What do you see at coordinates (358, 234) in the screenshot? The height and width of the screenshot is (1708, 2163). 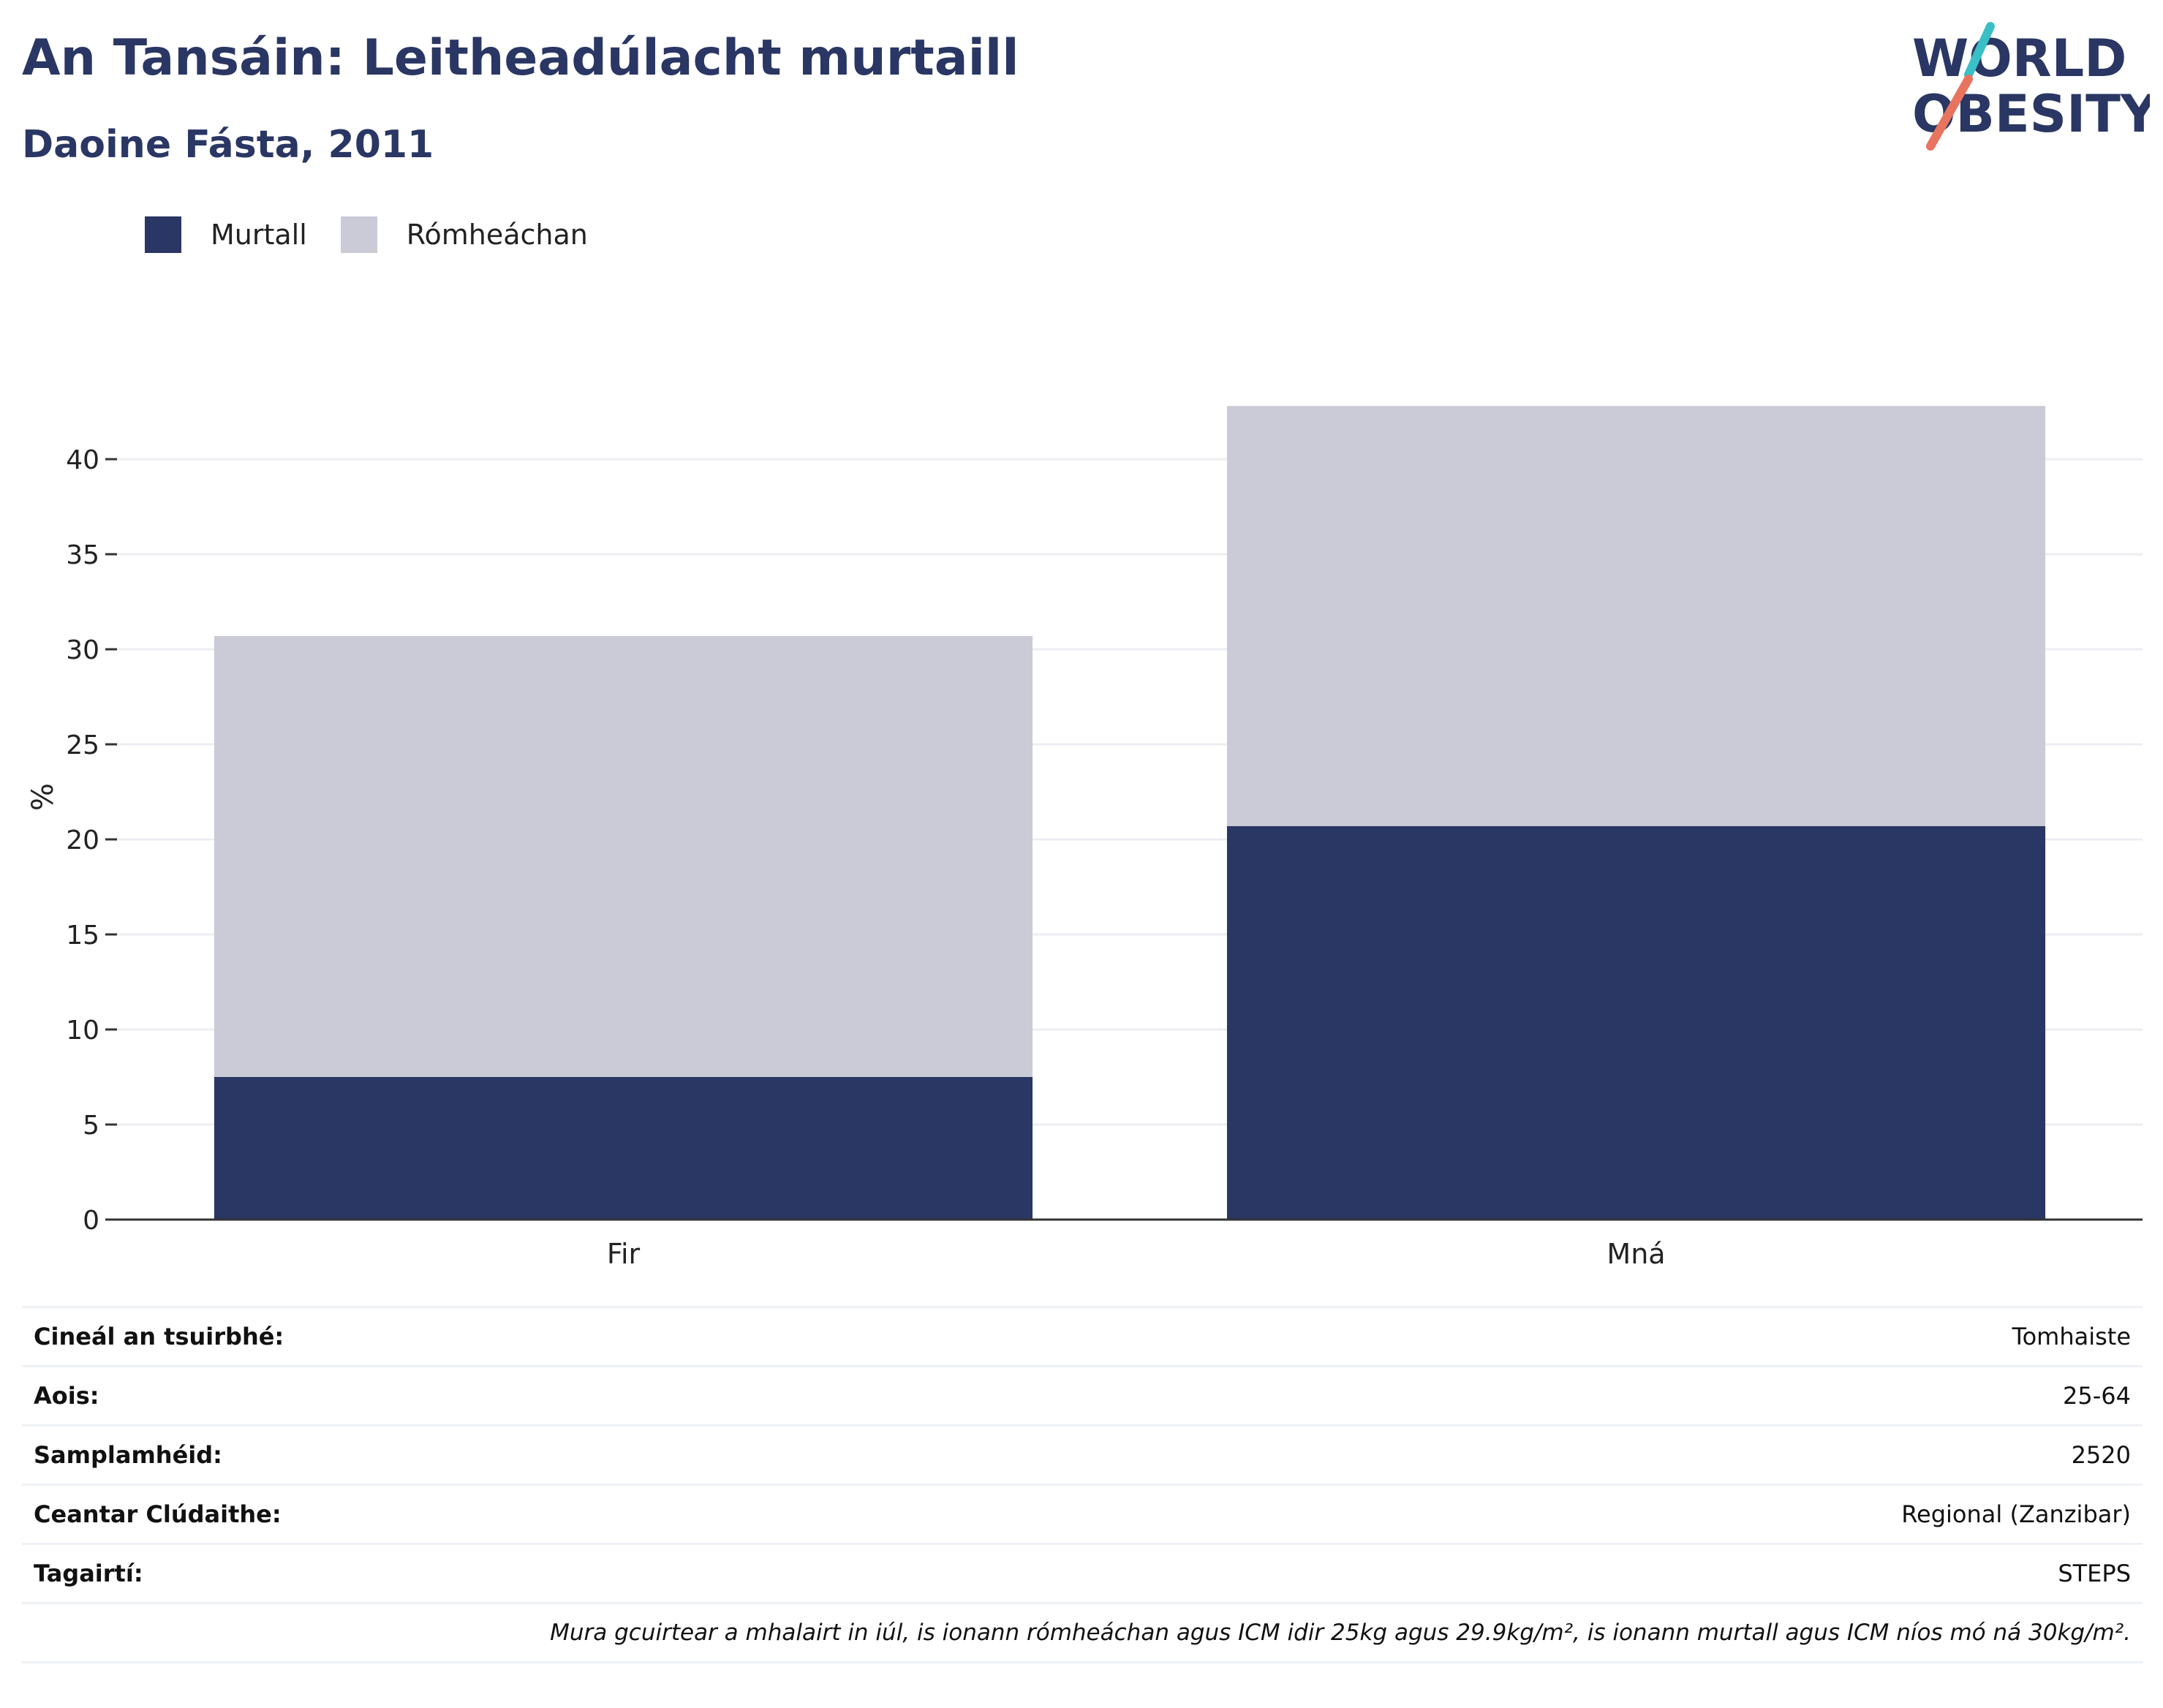 I see `legend-swatch-romheachan` at bounding box center [358, 234].